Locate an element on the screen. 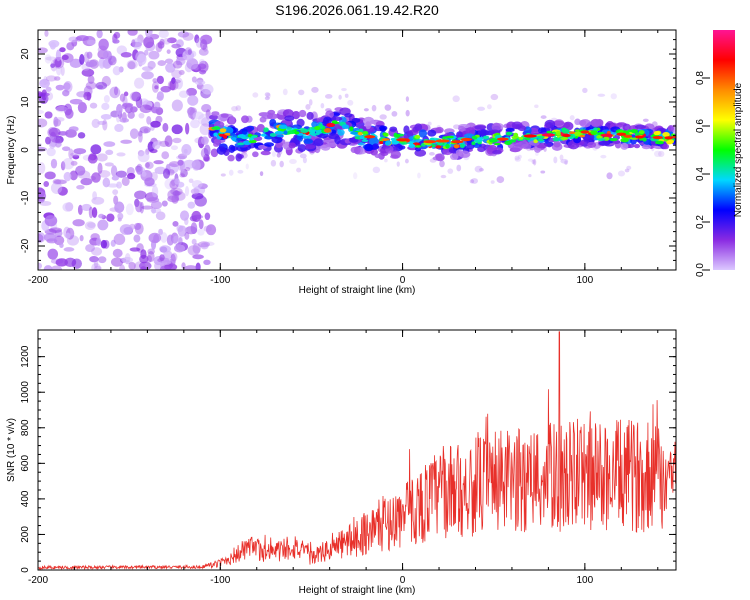  colorbar-tick-label: 0.0 is located at coordinates (700, 270).